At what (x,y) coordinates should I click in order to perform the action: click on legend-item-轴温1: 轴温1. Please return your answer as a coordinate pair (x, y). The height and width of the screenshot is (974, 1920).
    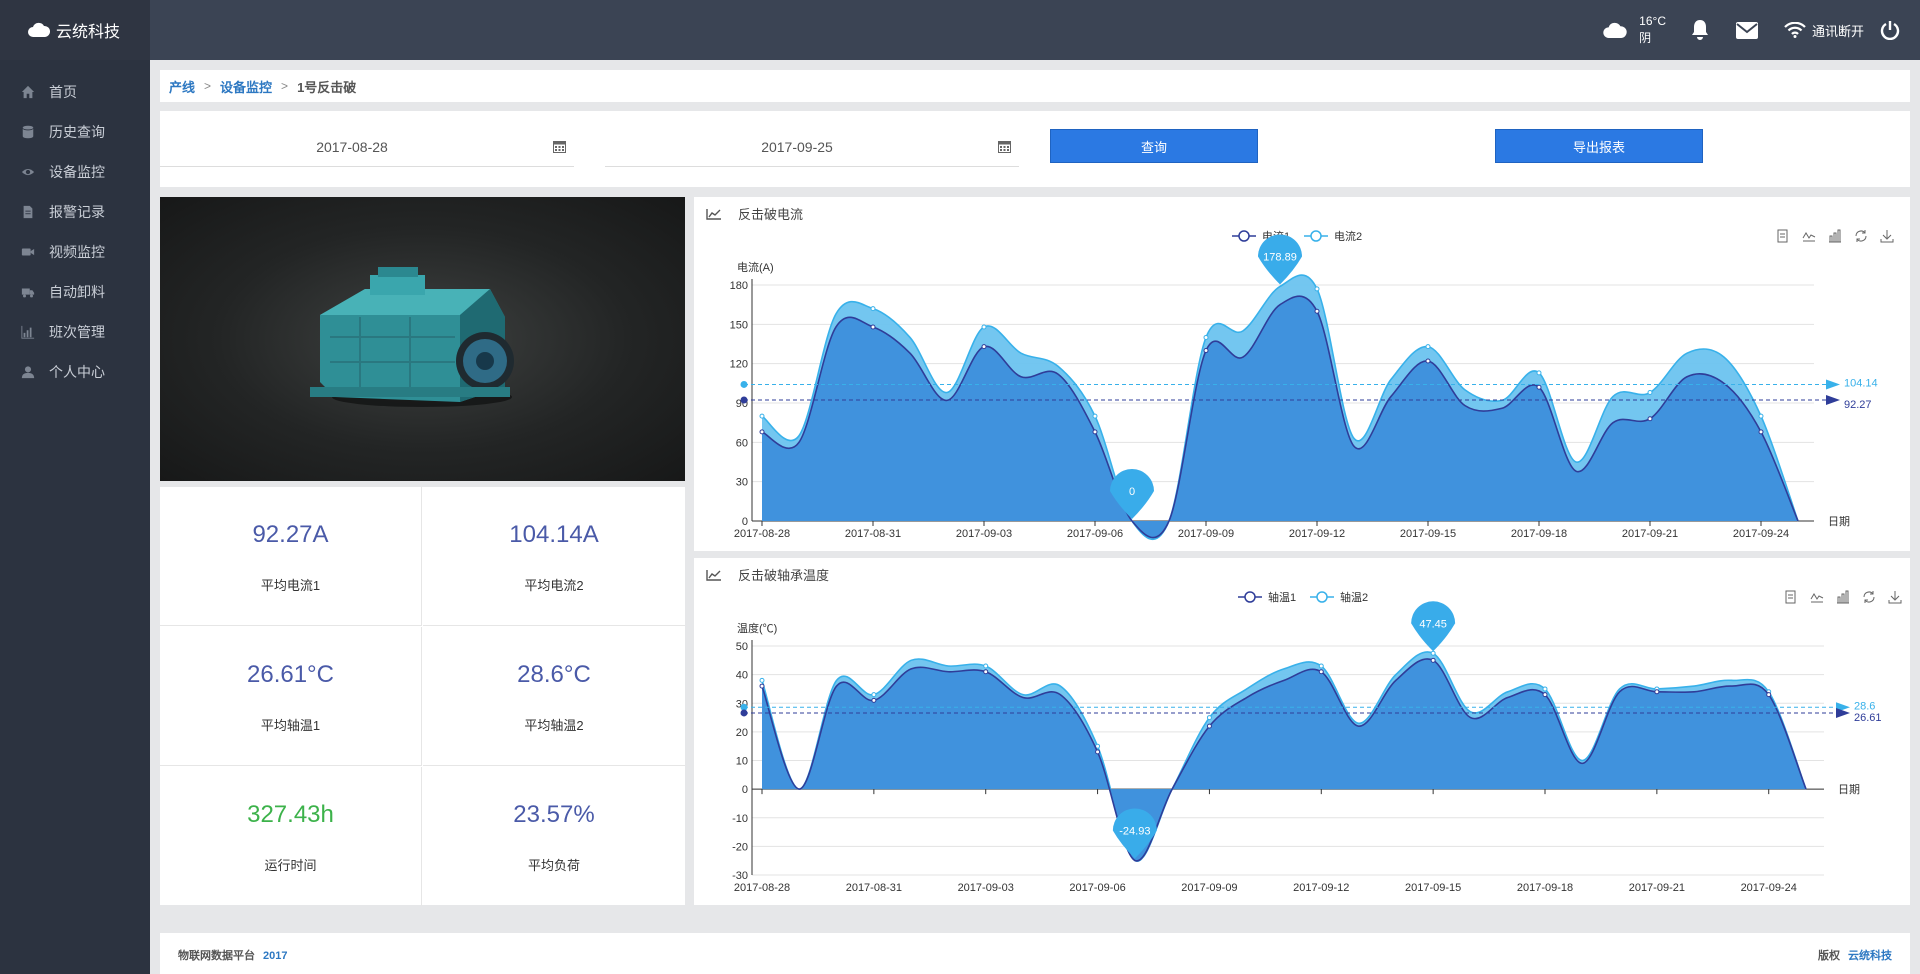
    Looking at the image, I should click on (1267, 597).